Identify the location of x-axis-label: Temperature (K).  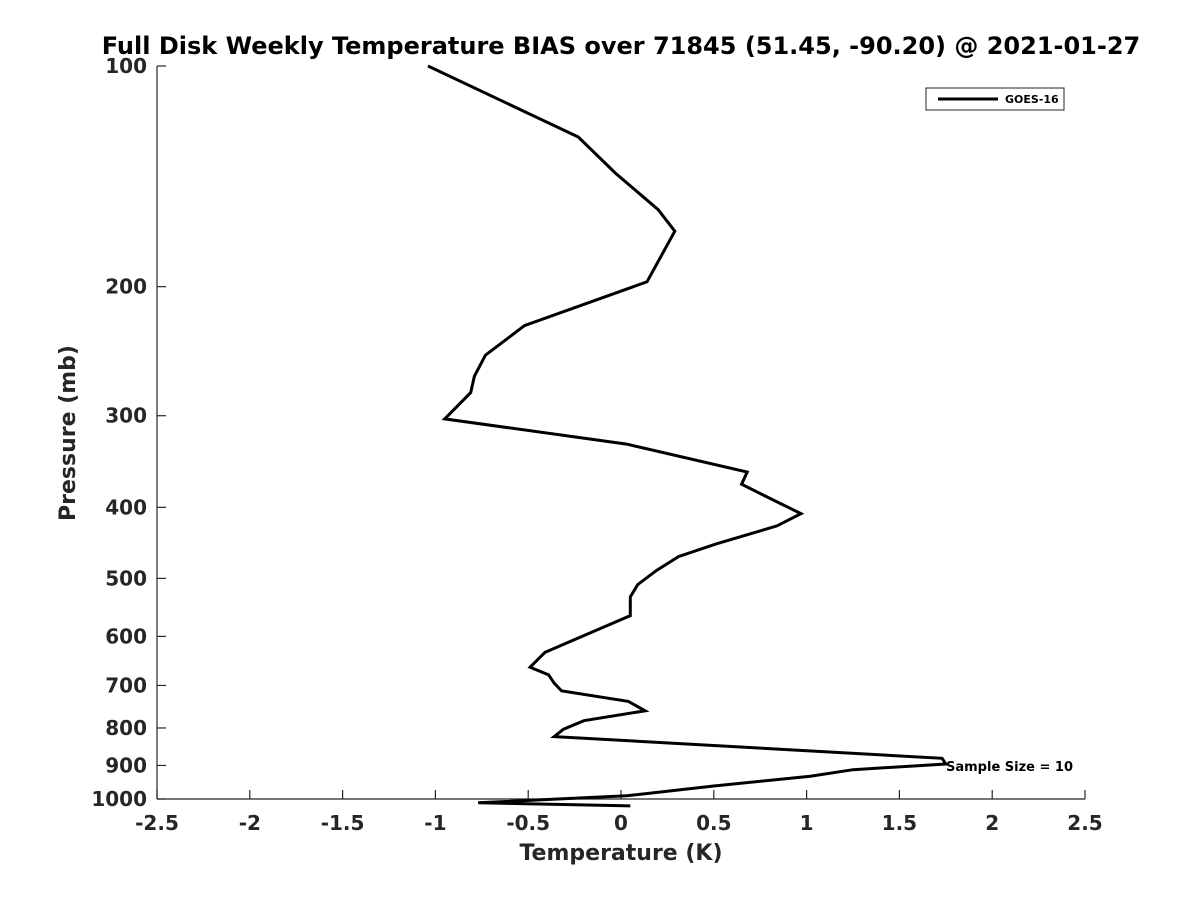
(620, 853).